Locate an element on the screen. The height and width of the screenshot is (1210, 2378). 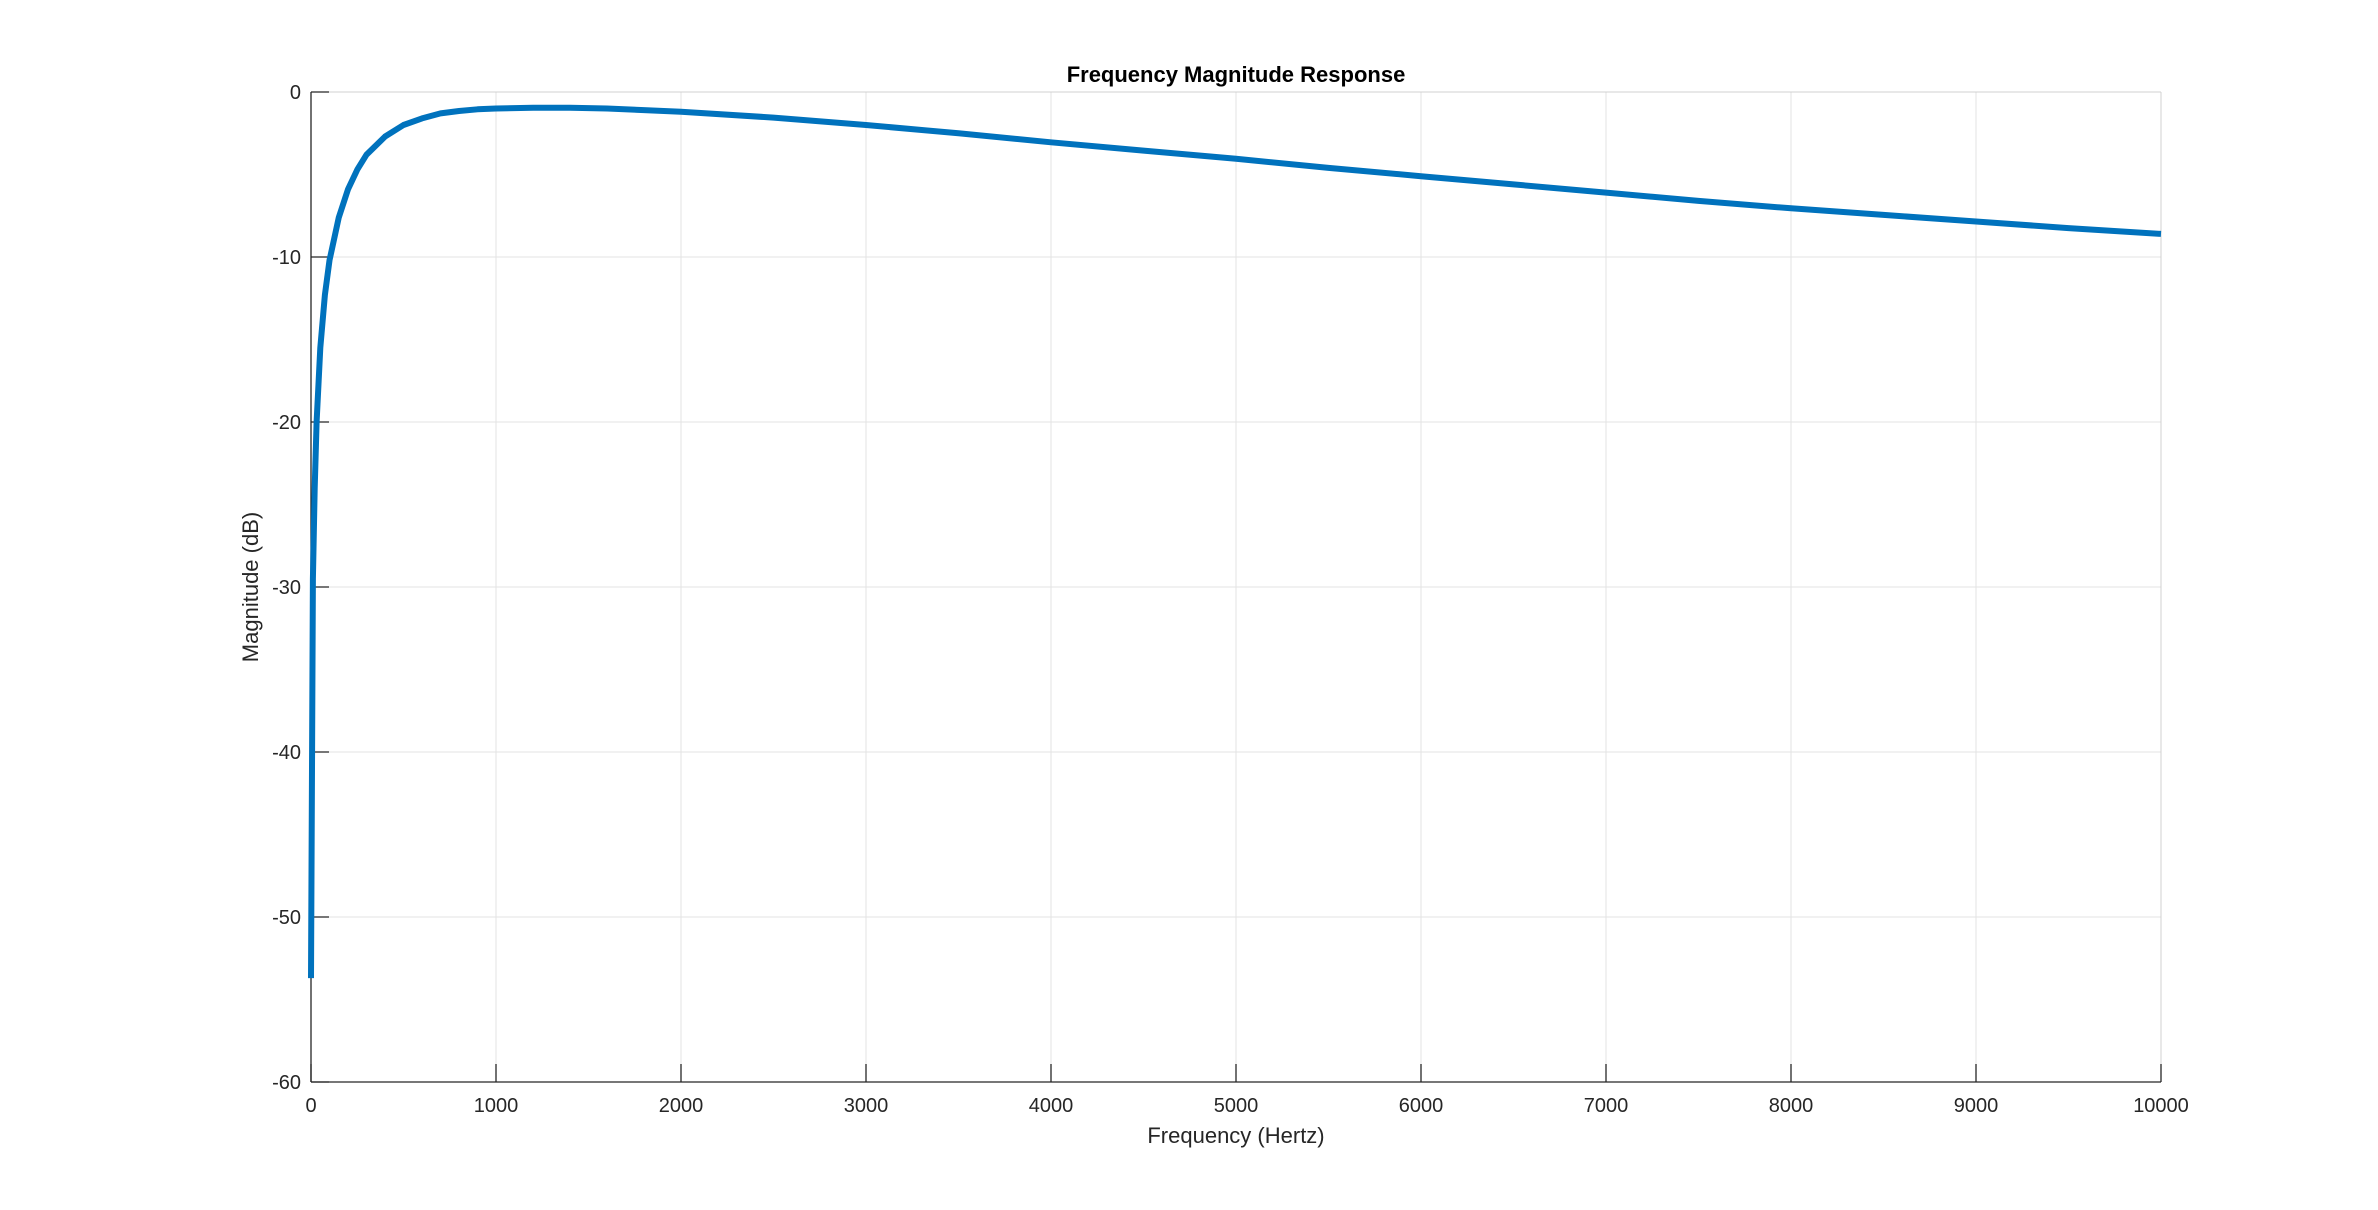
y-tick-label: -20 is located at coordinates (286, 423).